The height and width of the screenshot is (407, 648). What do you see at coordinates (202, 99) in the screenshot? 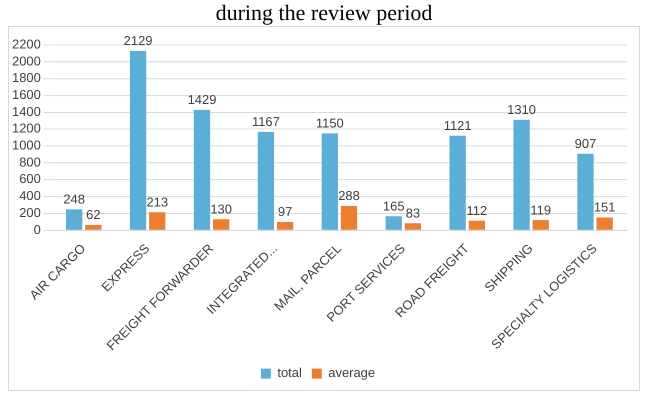
I see `data-label: 1429` at bounding box center [202, 99].